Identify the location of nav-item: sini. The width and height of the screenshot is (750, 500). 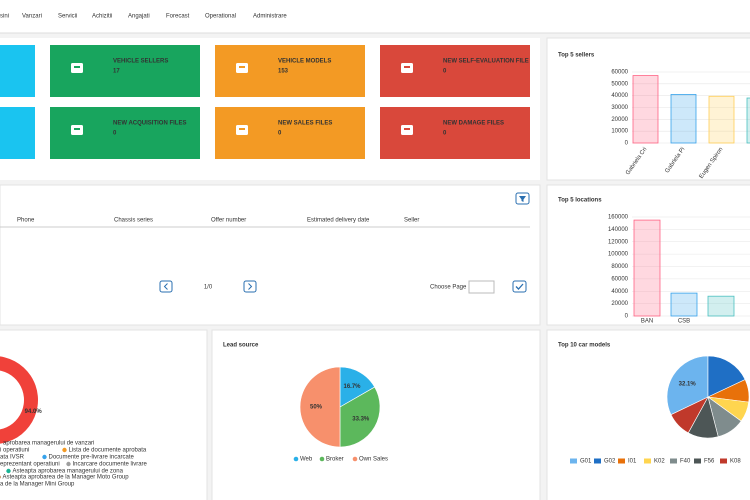
(4, 17).